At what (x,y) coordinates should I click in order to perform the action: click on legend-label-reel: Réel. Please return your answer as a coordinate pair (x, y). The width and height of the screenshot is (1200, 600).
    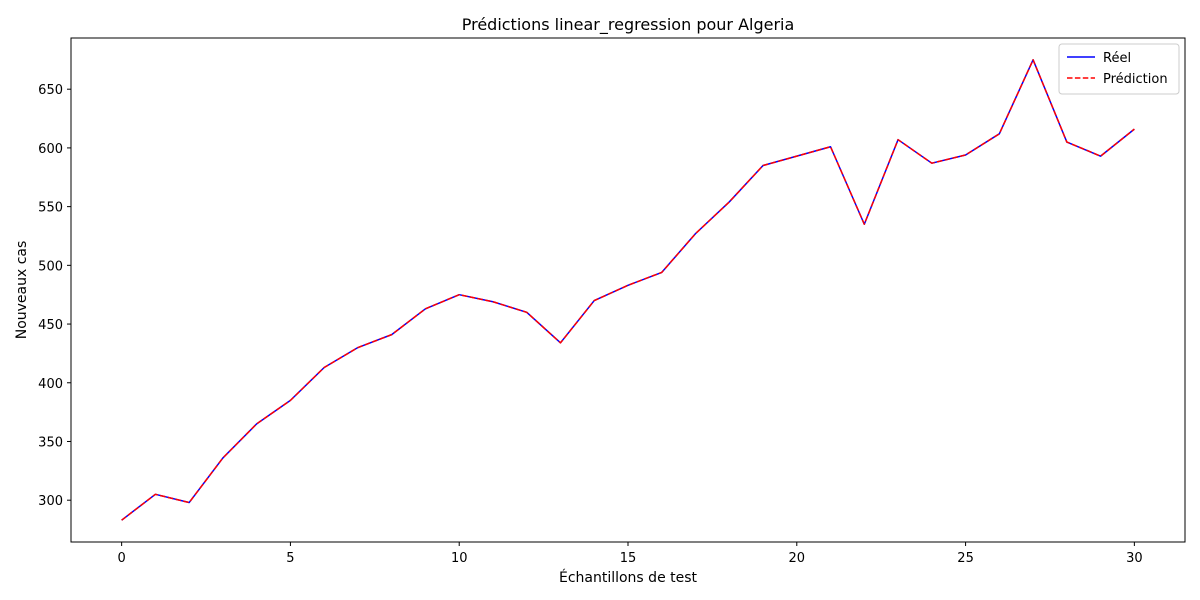
    Looking at the image, I should click on (1117, 58).